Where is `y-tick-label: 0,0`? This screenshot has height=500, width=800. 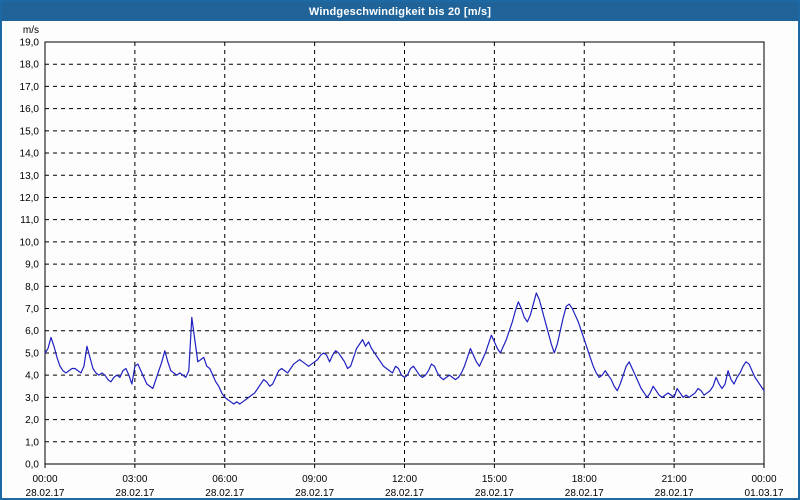 y-tick-label: 0,0 is located at coordinates (32, 465).